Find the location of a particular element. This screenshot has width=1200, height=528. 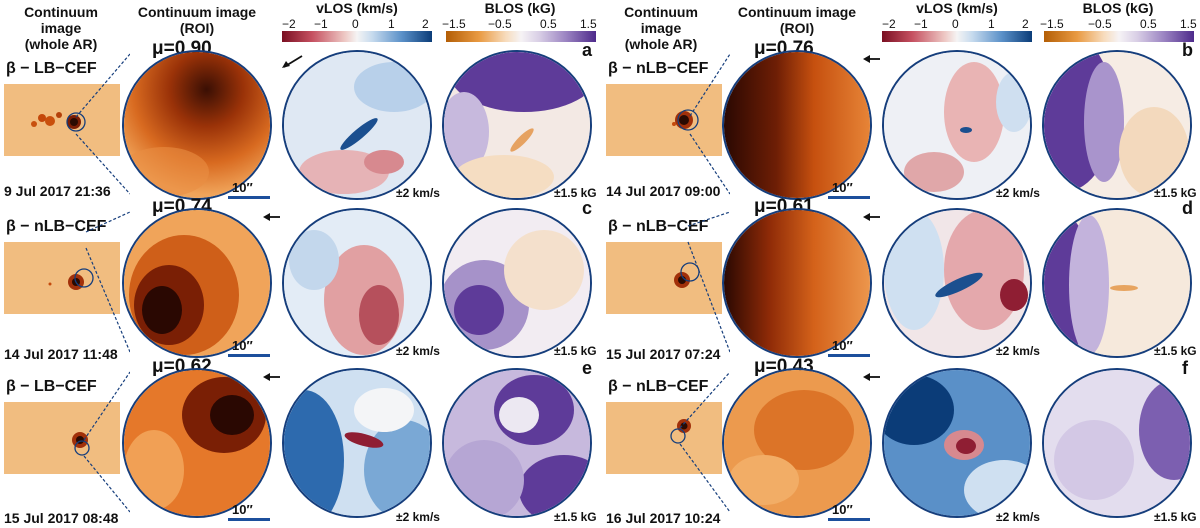

vlos-colorbar-label-right: vLOS (km/s) is located at coordinates (957, 8).